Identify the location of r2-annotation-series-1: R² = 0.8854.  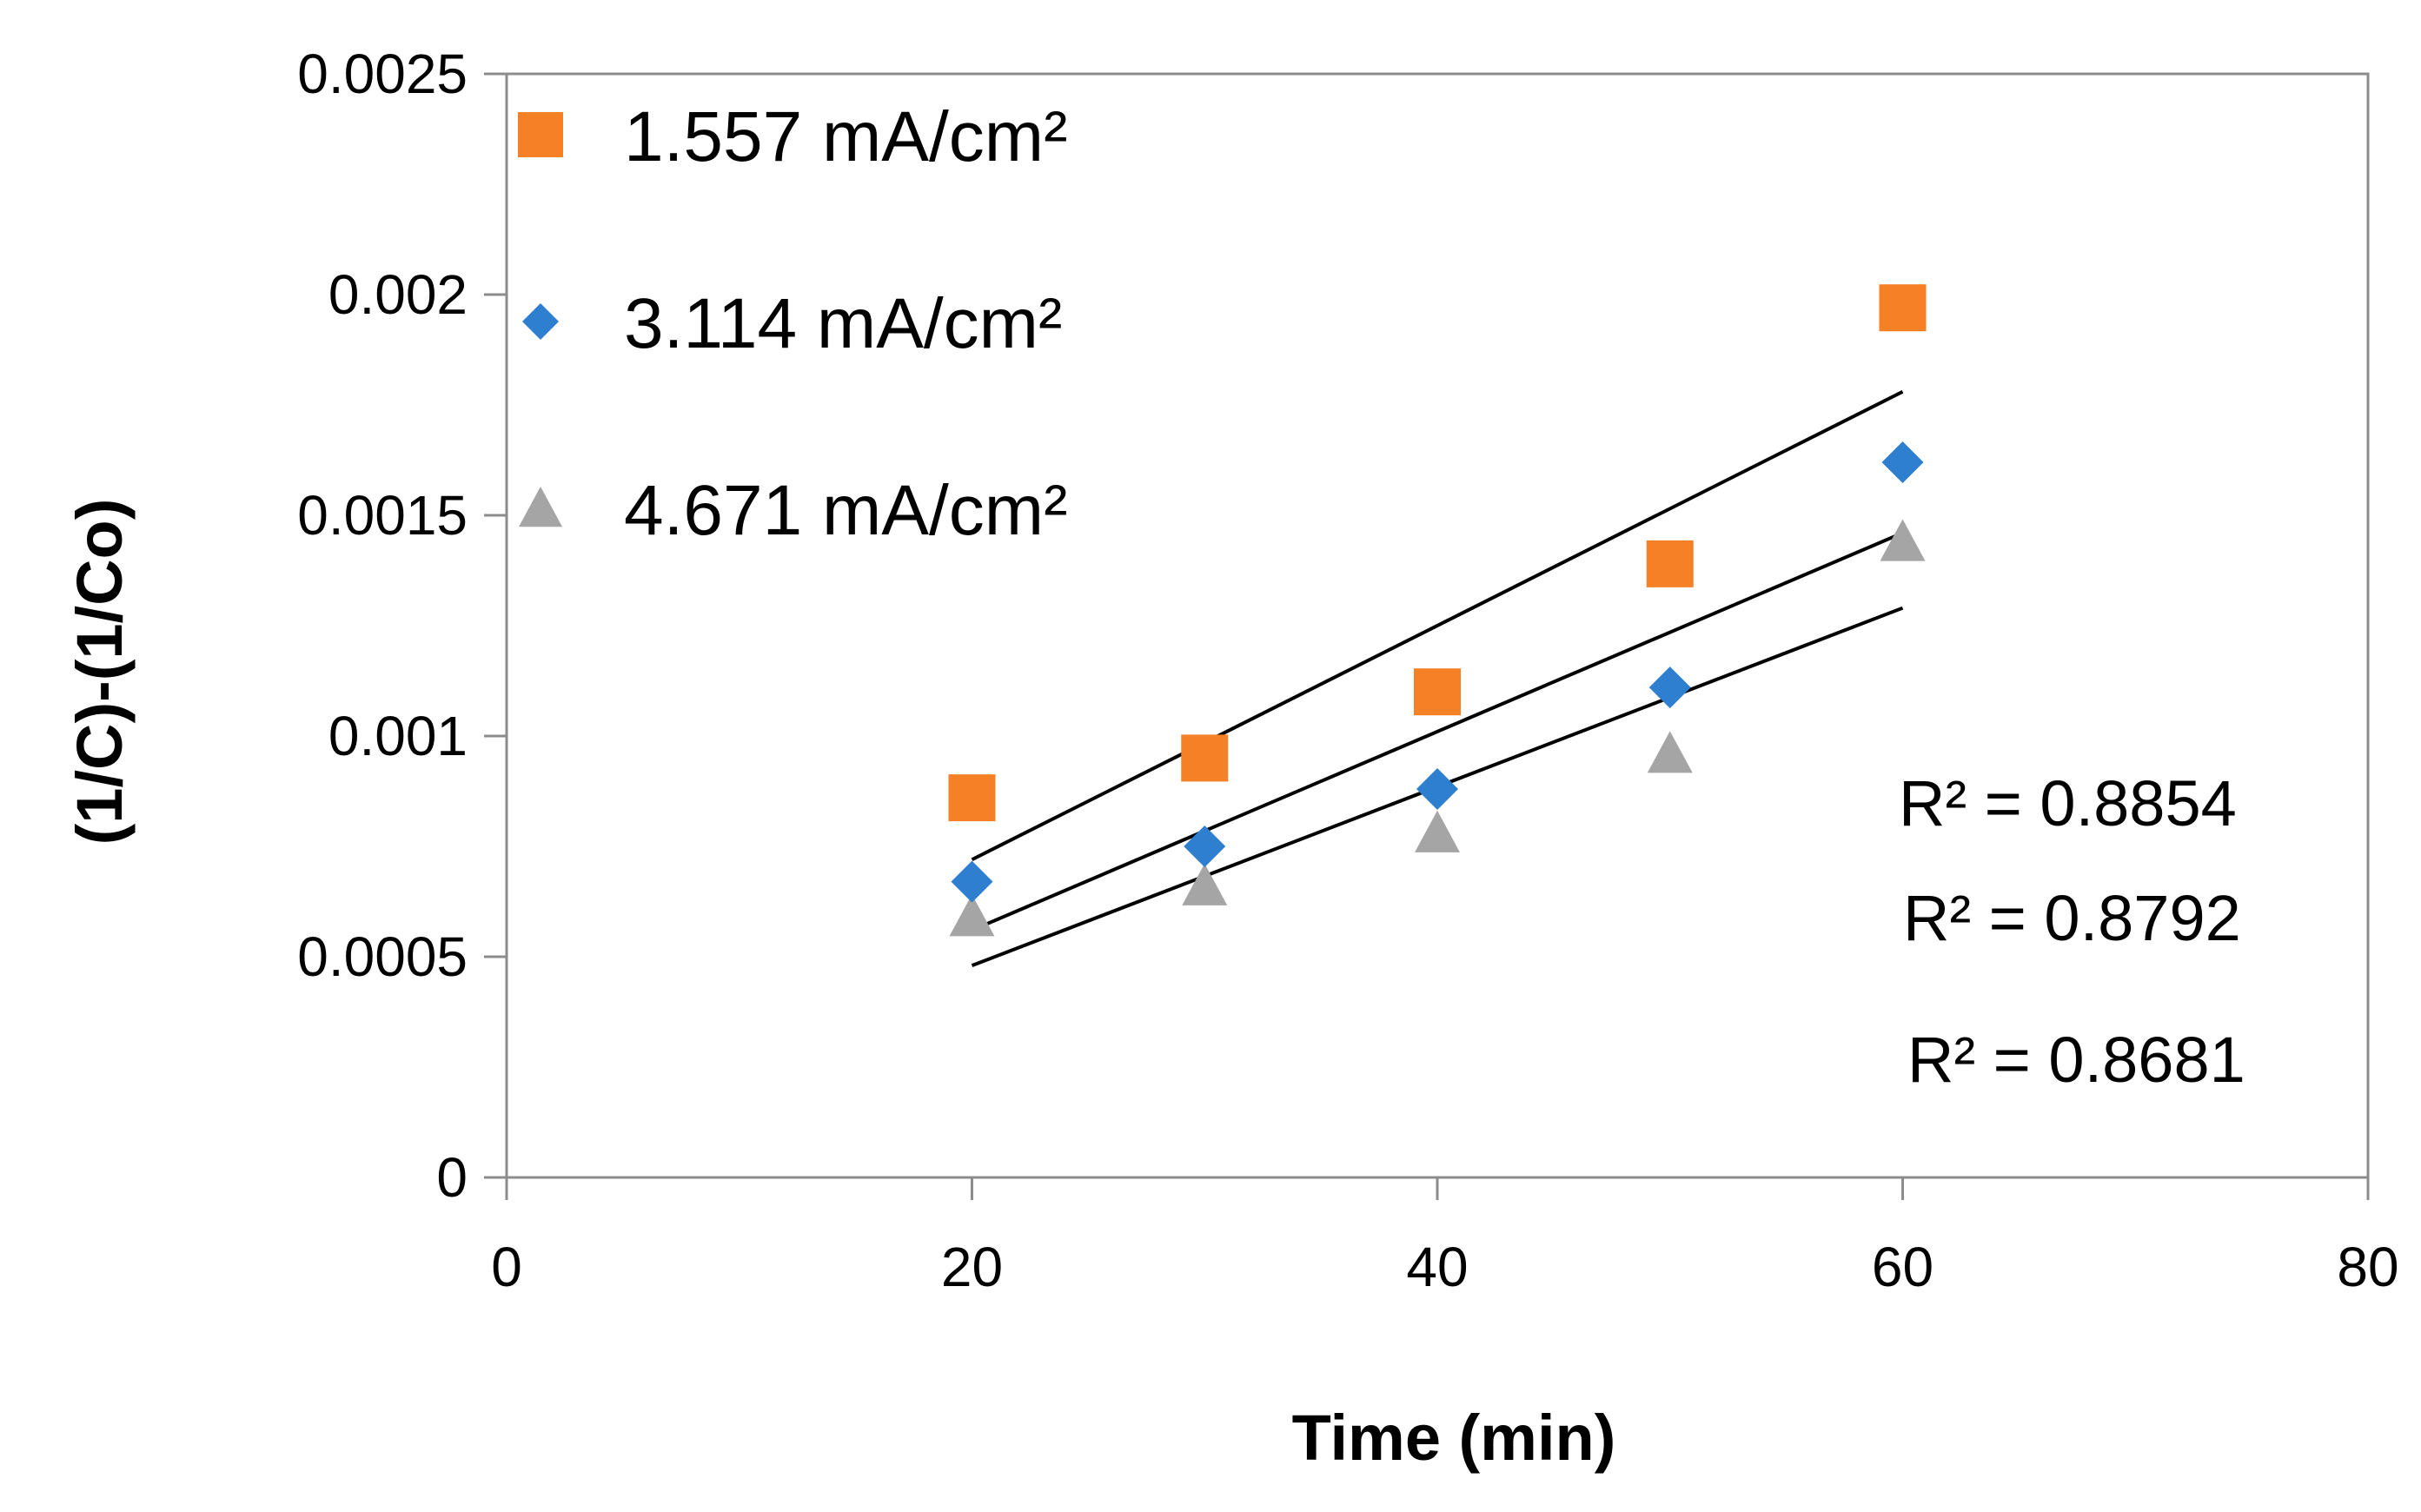
(2068, 803).